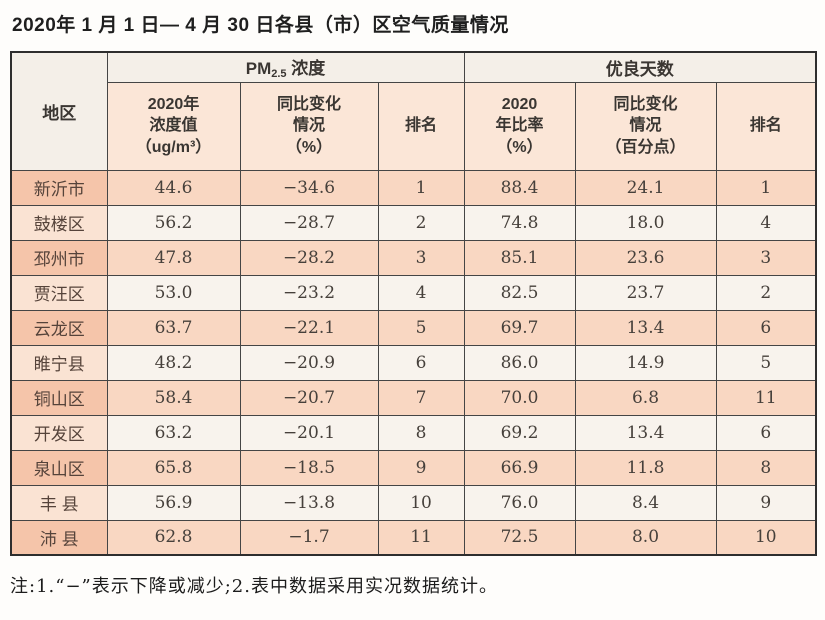  Describe the element at coordinates (59, 257) in the screenshot. I see `region-cell: 邳州市` at that location.